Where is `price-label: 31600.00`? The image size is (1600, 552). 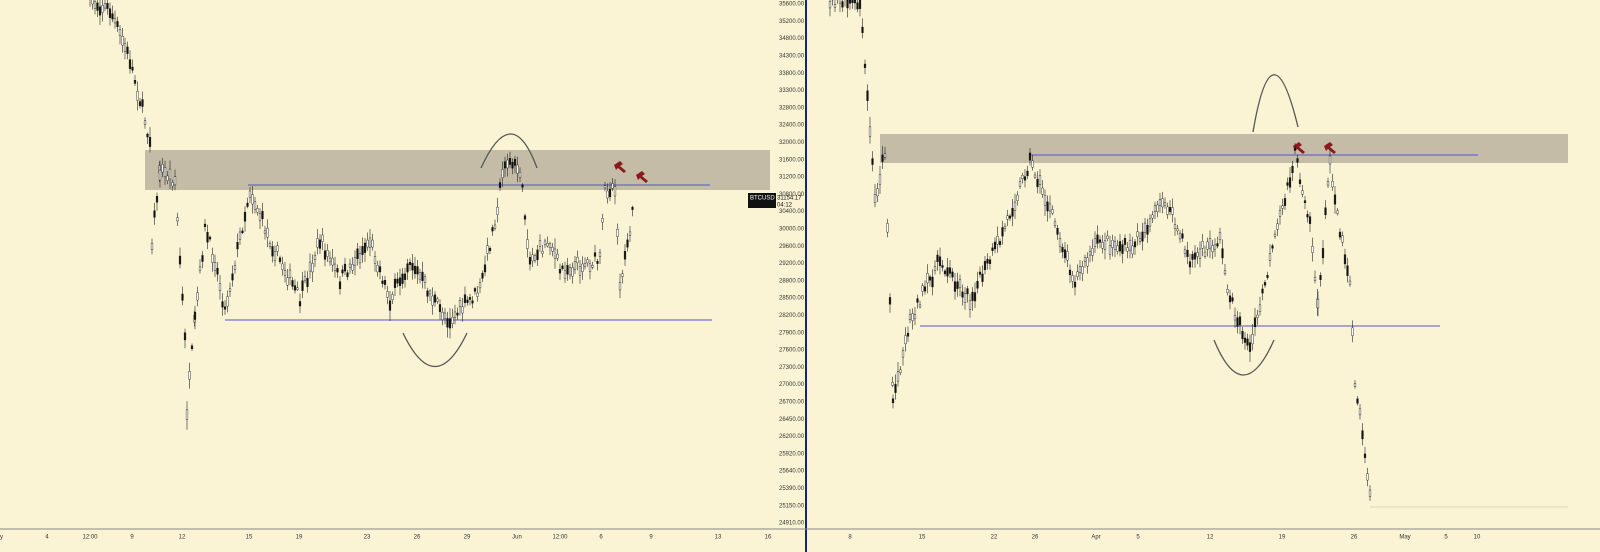
price-label: 31600.00 is located at coordinates (792, 160).